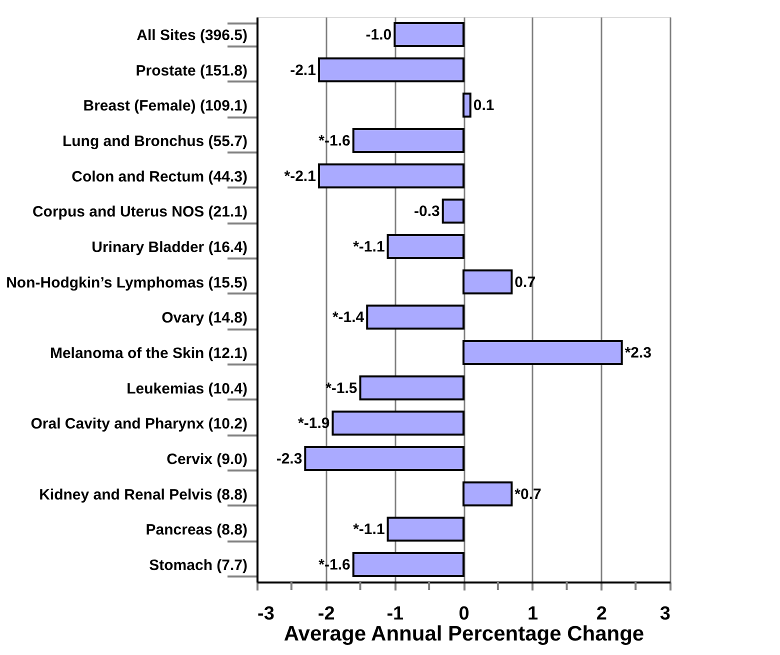 This screenshot has width=780, height=655. I want to click on x-tick-label: 3, so click(665, 614).